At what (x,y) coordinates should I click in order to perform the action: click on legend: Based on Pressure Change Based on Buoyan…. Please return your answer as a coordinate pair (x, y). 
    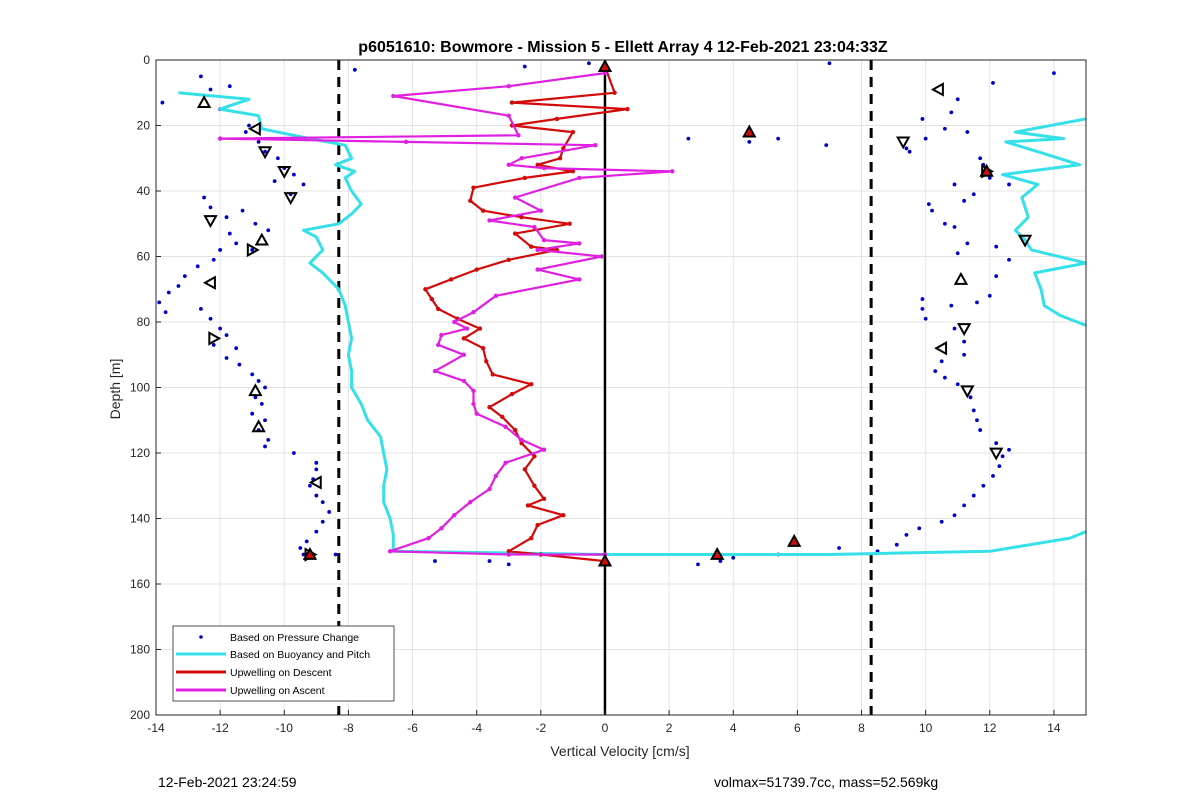
    Looking at the image, I should click on (283, 663).